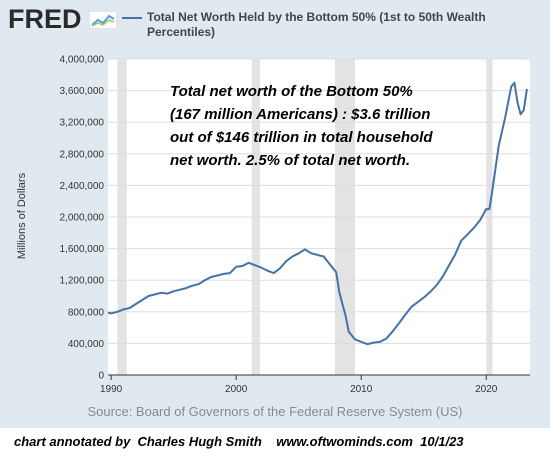 This screenshot has height=458, width=550. I want to click on x-tick-label: 1990, so click(111, 389).